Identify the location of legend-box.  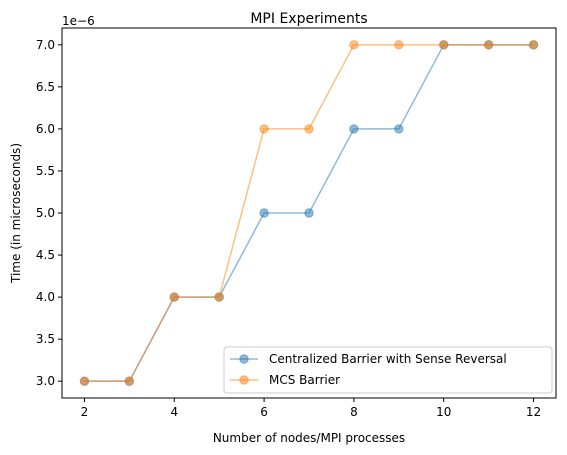
(388, 370).